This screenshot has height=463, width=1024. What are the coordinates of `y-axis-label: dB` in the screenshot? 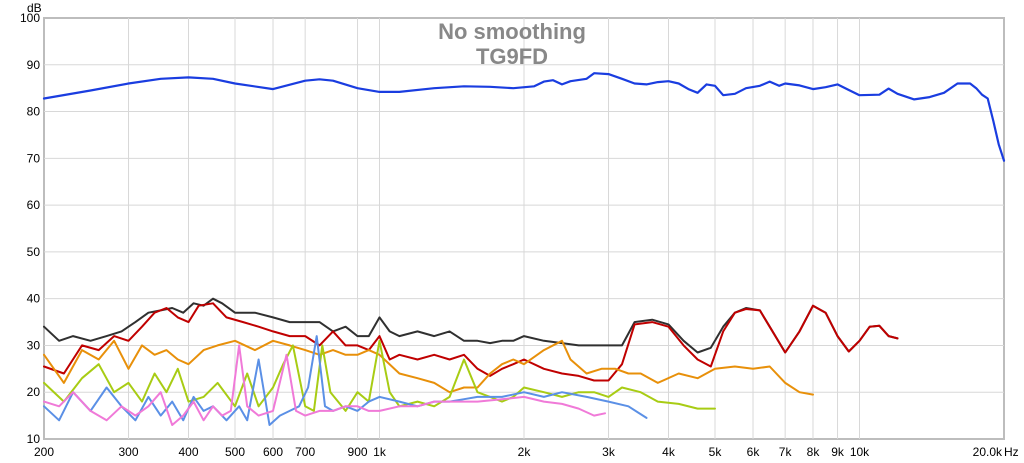 It's located at (34, 8).